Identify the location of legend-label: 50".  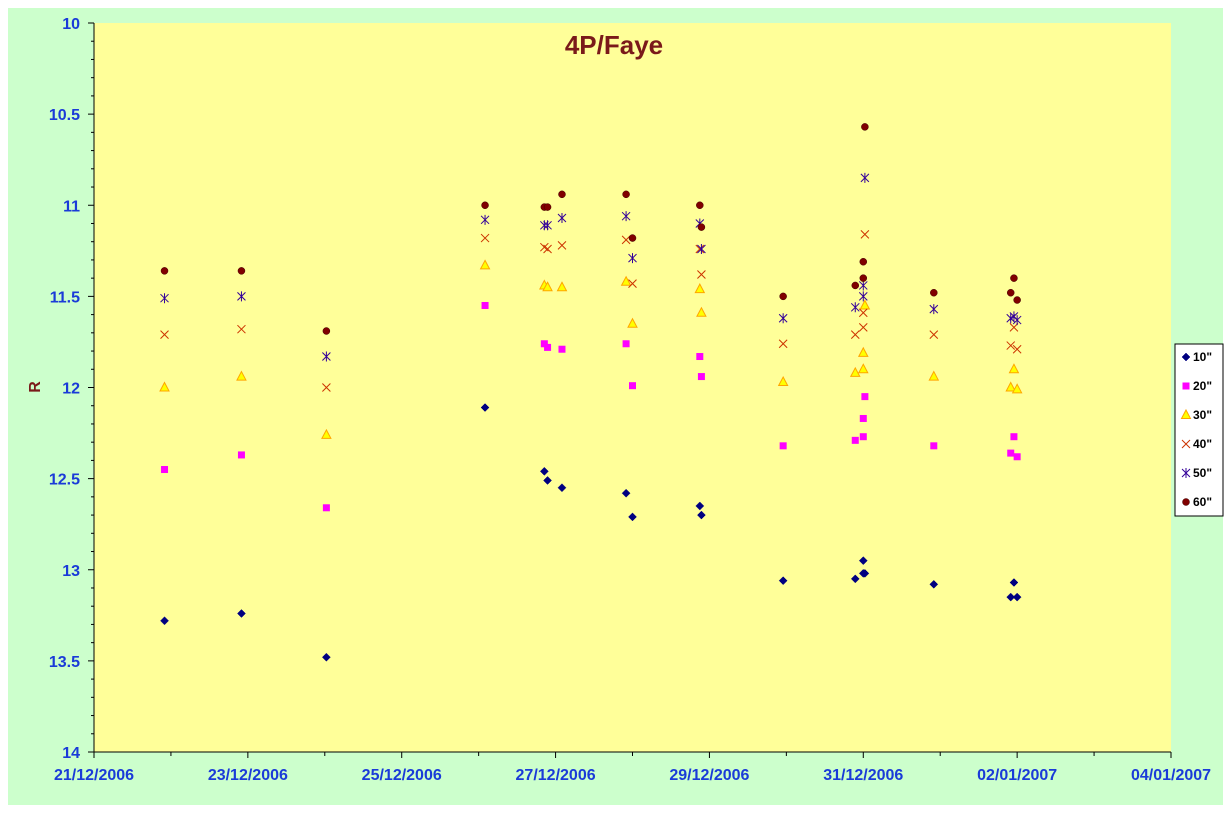
(1202, 473).